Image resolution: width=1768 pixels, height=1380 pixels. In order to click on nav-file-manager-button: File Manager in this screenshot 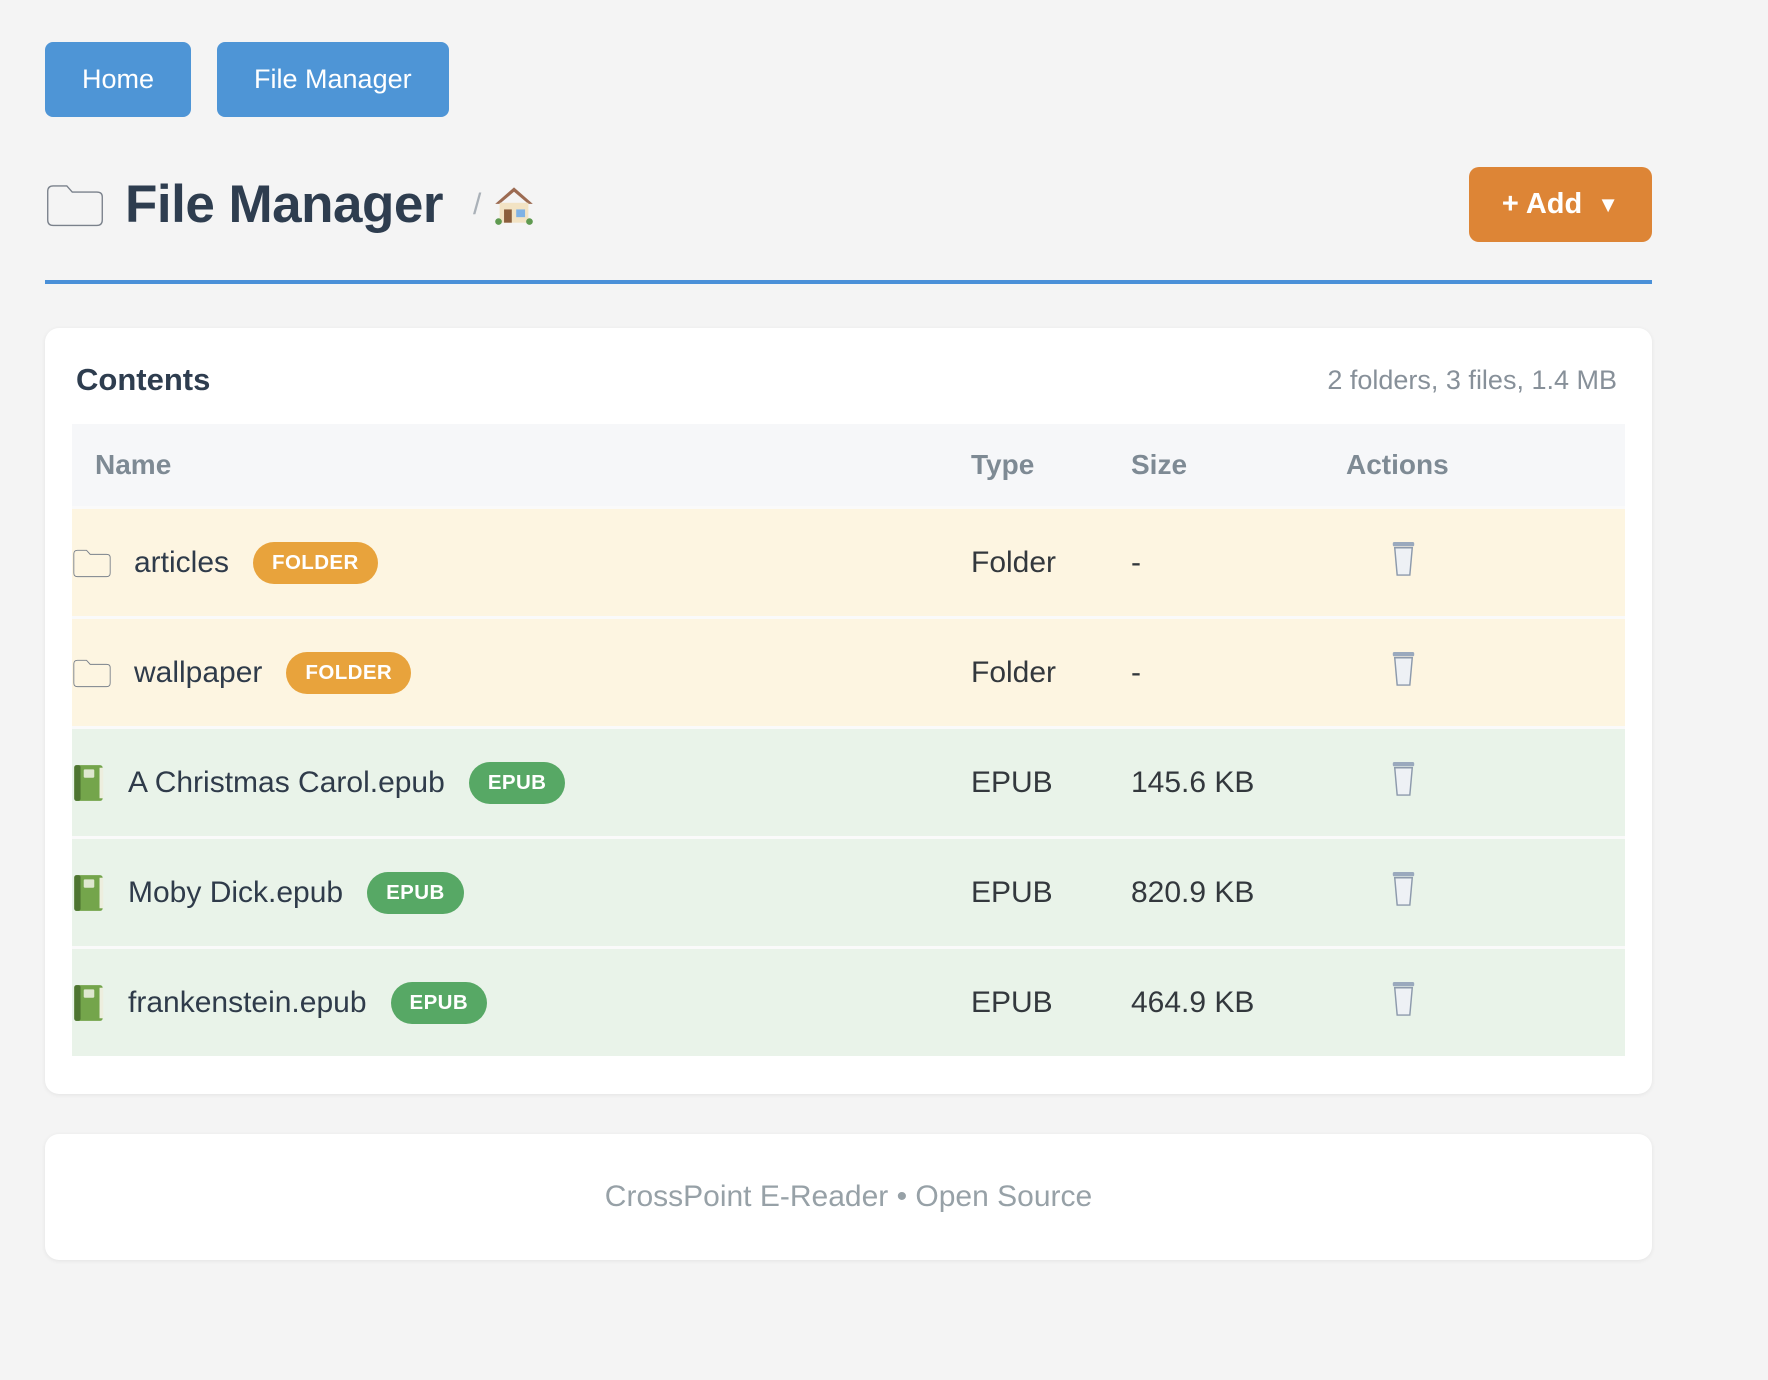, I will do `click(333, 79)`.